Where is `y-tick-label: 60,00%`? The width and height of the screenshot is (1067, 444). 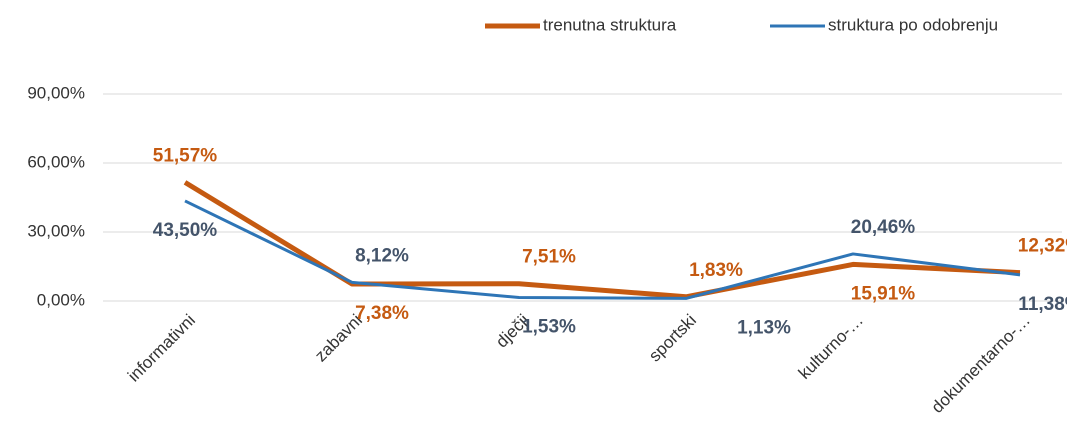
y-tick-label: 60,00% is located at coordinates (56, 161).